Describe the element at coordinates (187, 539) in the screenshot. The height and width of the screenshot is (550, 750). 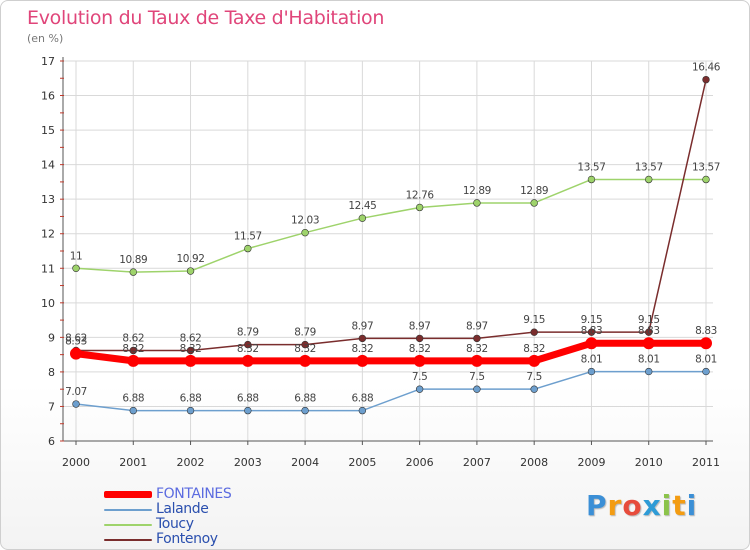
I see `legend-label: Fontenoy` at that location.